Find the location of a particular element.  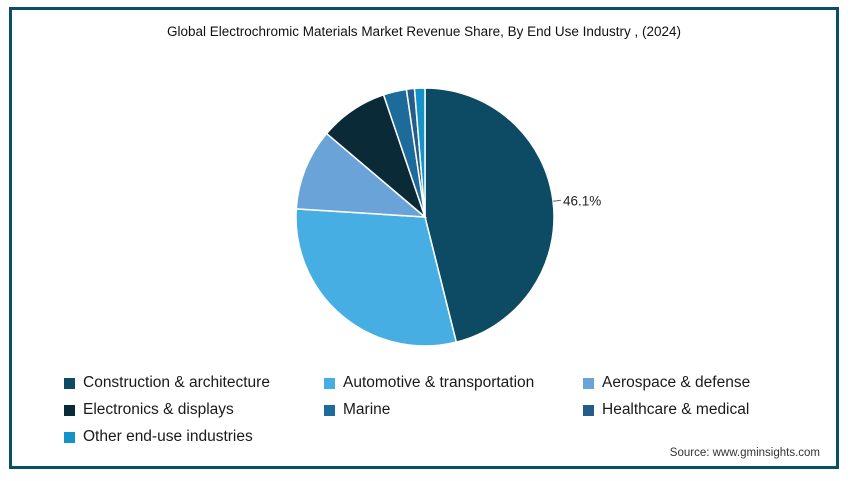

pie-slice-aerospace-defense is located at coordinates (361, 175).